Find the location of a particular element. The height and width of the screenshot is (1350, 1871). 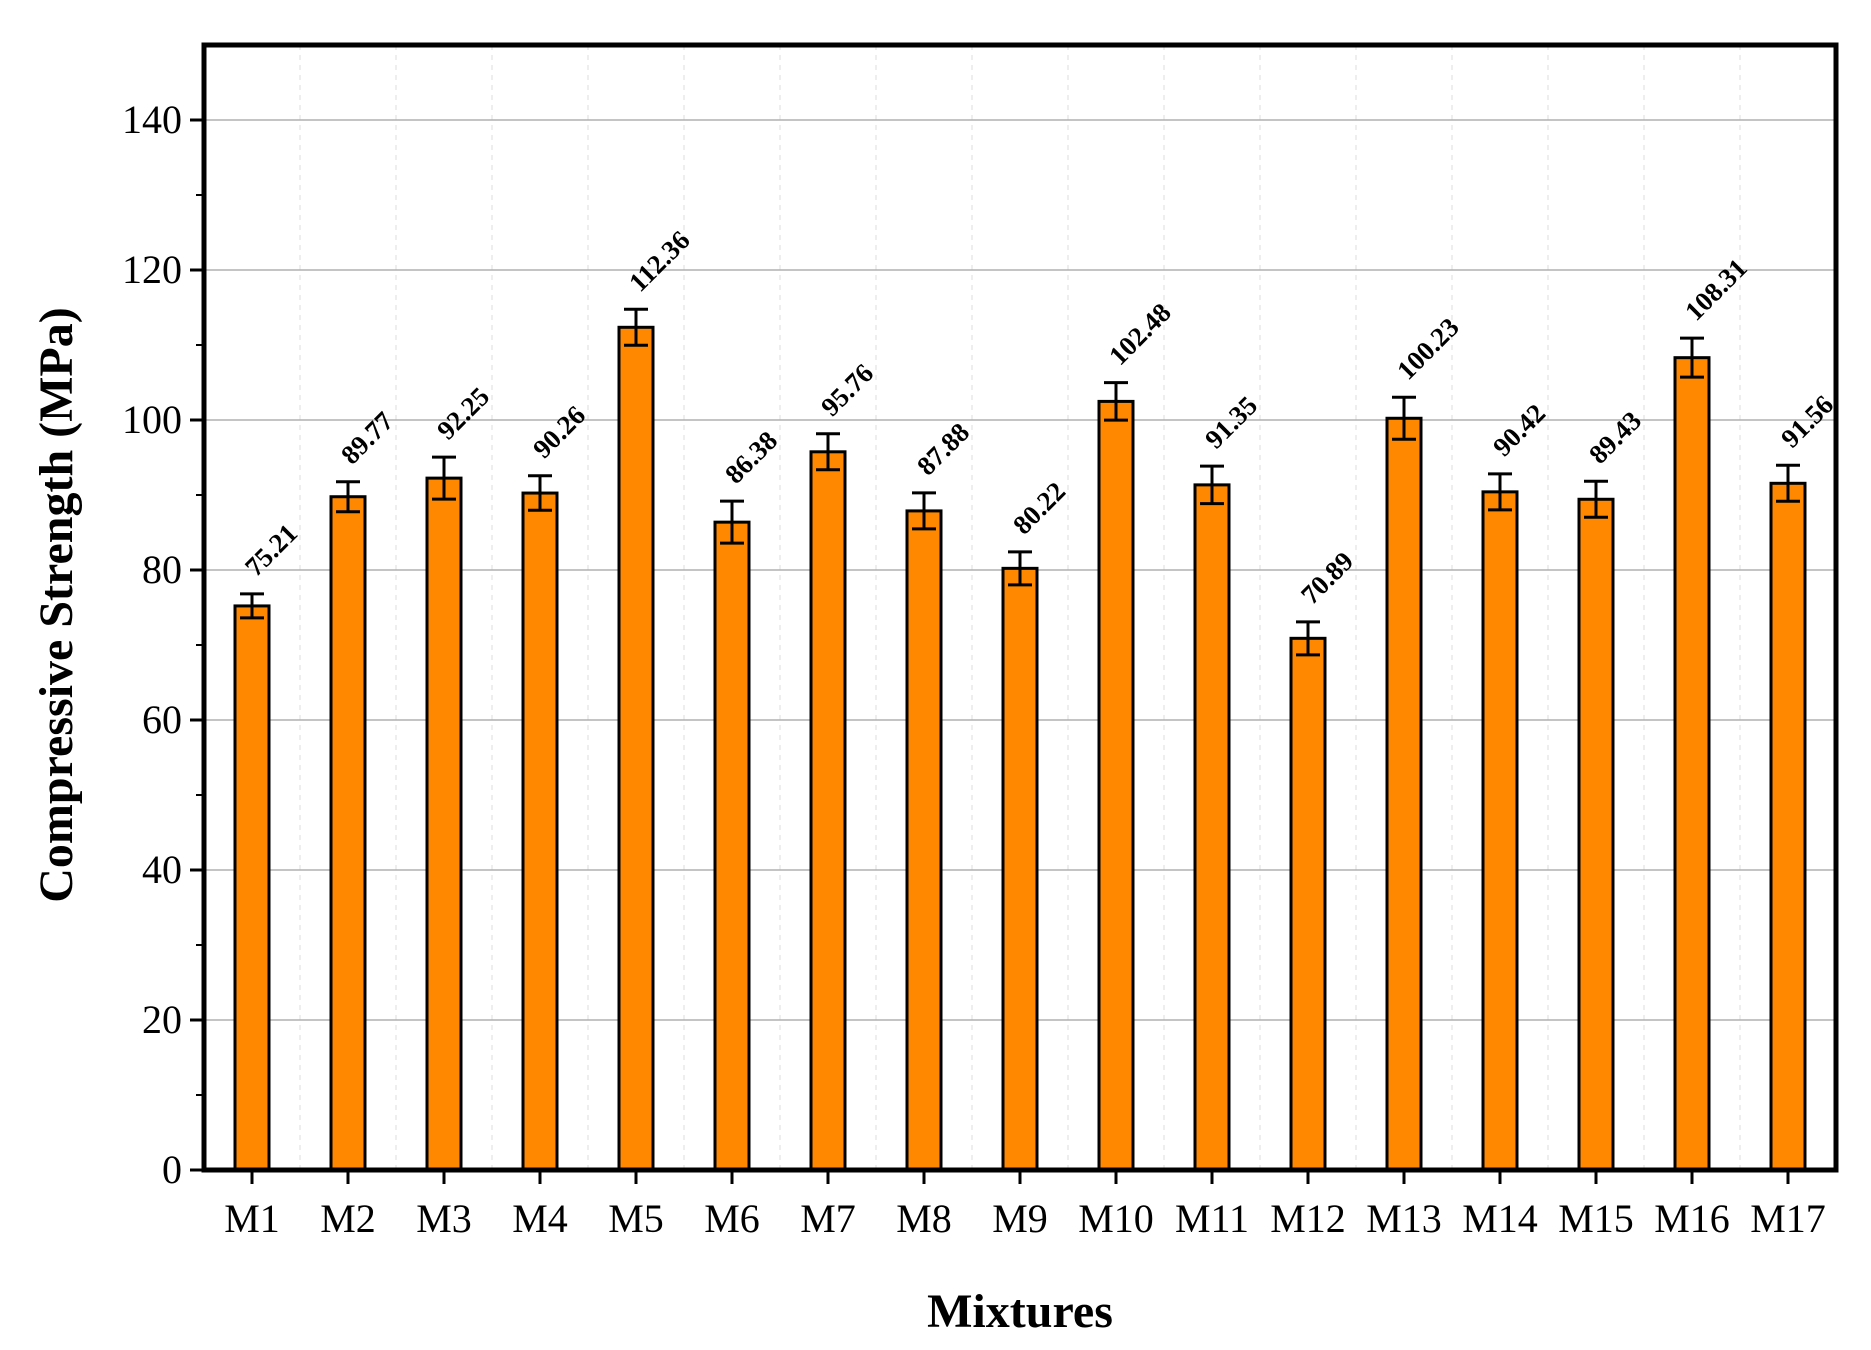

data-label-m12: 70.89 is located at coordinates (1327, 578).